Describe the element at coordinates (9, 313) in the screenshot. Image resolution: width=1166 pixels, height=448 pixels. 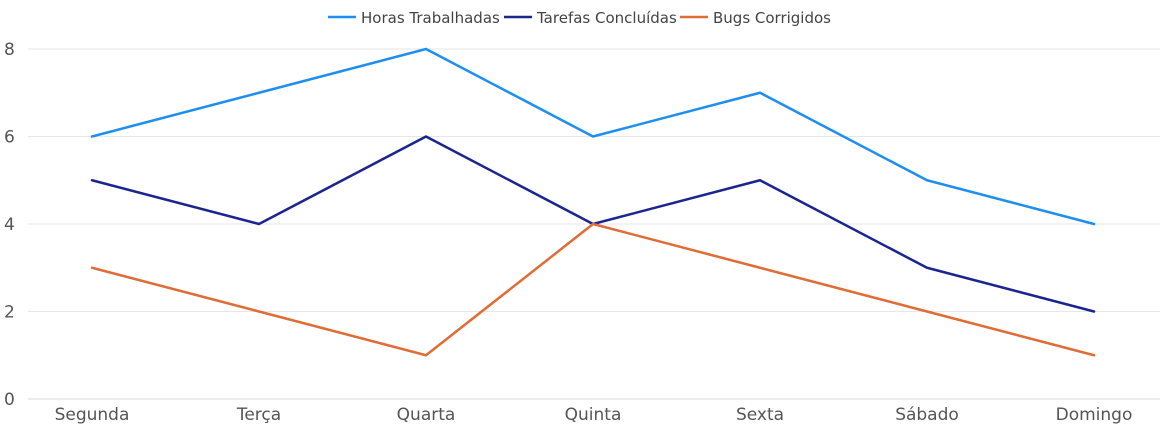
I see `y-tick-label: 2` at that location.